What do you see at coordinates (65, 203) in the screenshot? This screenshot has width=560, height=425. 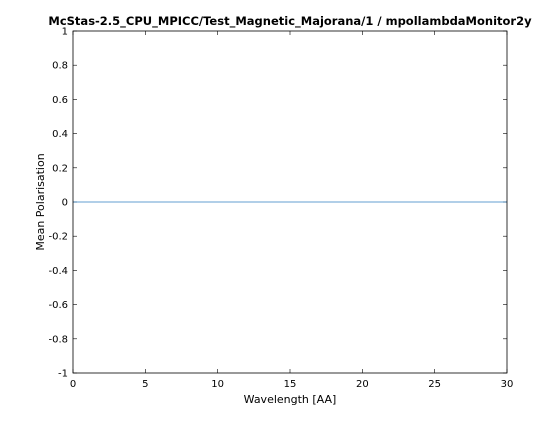 I see `y-tick-label: 0` at bounding box center [65, 203].